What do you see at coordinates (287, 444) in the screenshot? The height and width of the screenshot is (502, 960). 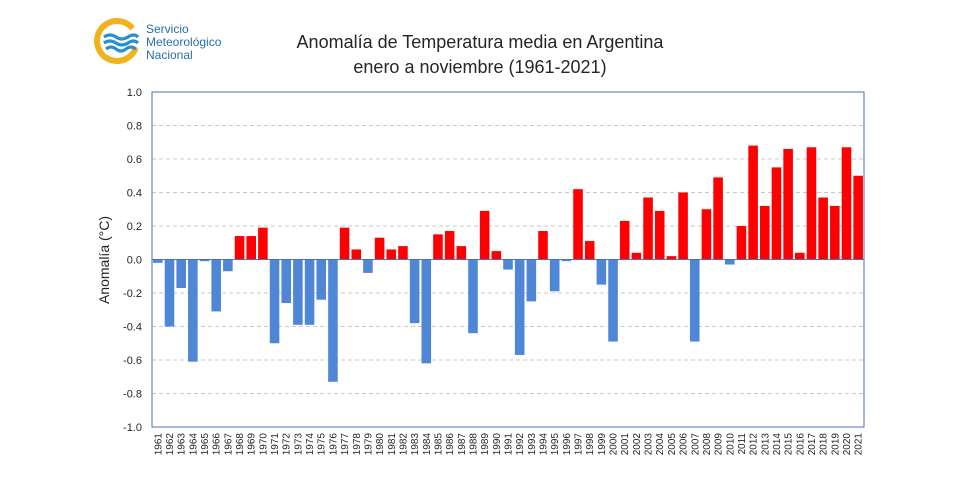 I see `x-tick-label: 1972` at bounding box center [287, 444].